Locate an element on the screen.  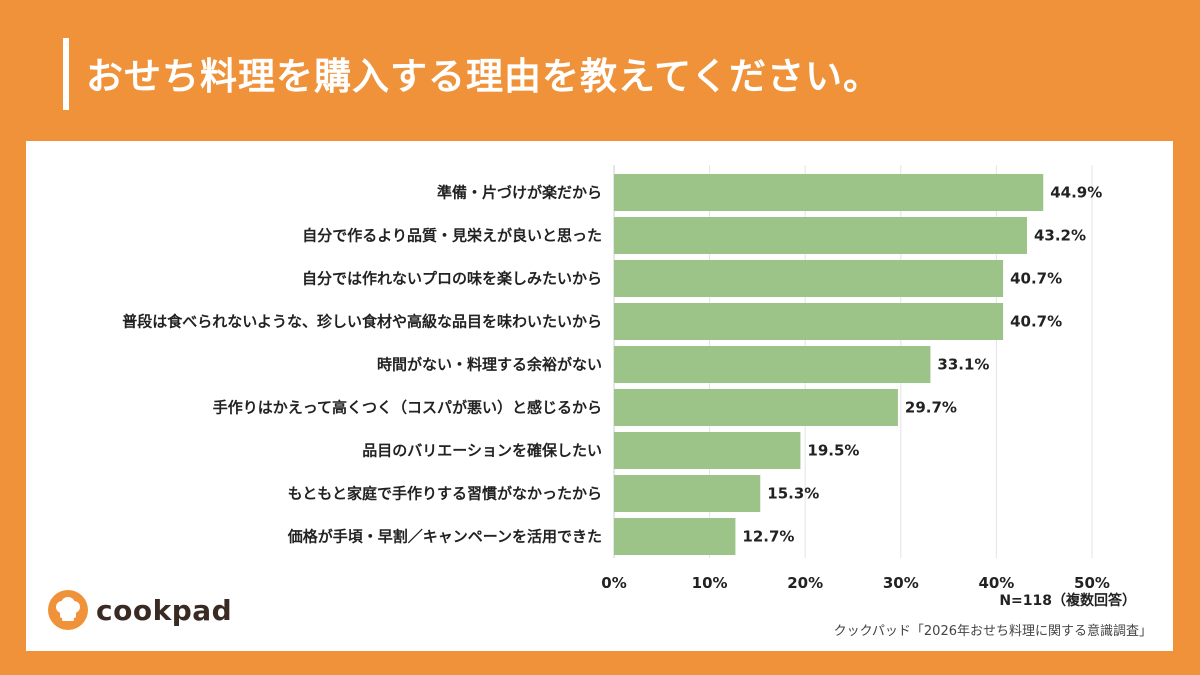
sample-size-note: N=118（複数回答） is located at coordinates (1067, 601).